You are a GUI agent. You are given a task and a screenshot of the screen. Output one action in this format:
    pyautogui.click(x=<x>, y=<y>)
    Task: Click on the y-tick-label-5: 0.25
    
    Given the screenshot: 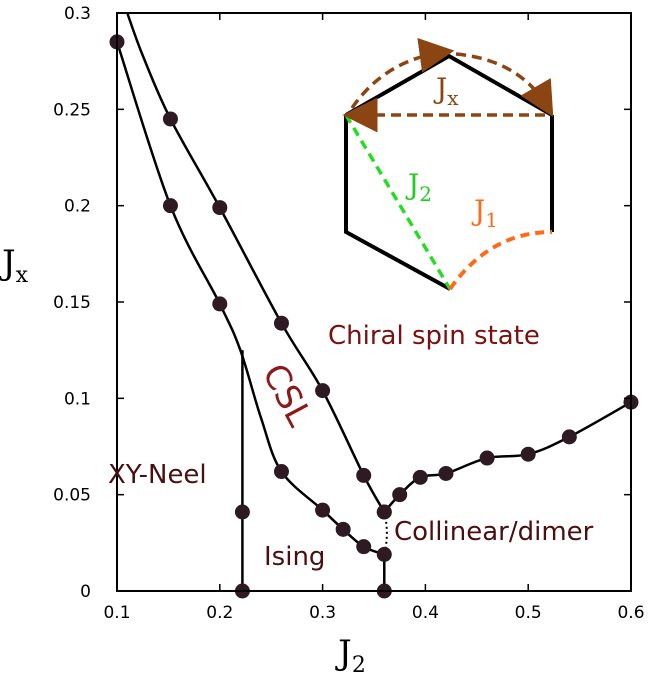 What is the action you would take?
    pyautogui.click(x=72, y=110)
    